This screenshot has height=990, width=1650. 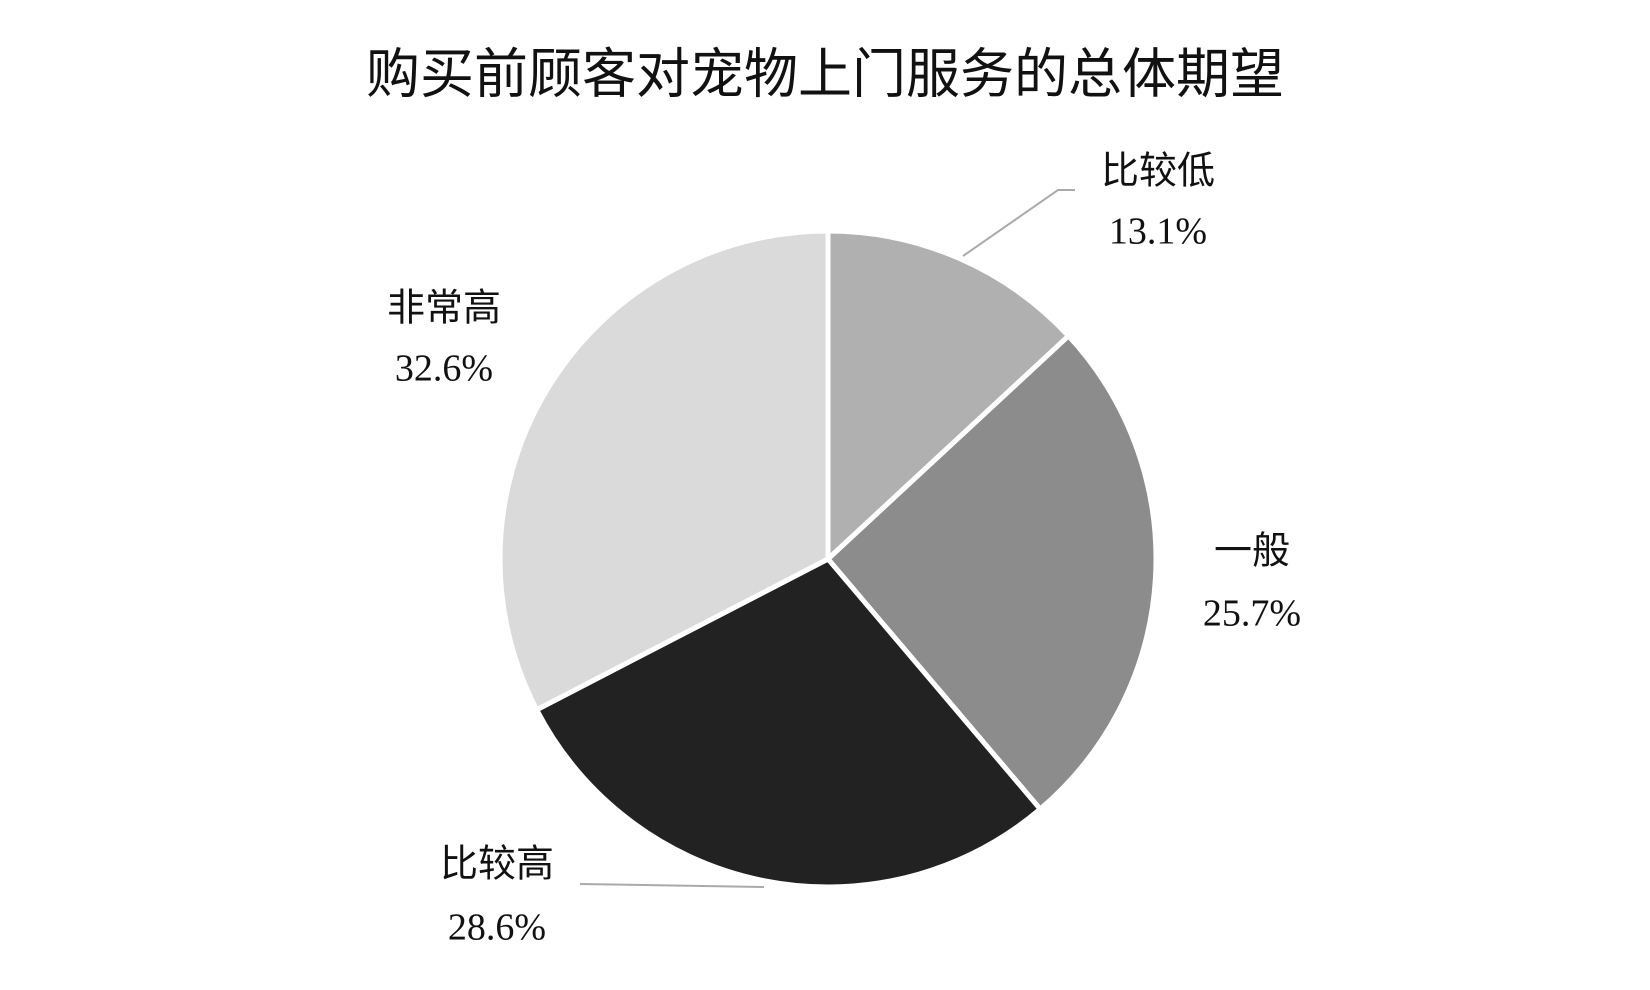 What do you see at coordinates (497, 865) in the screenshot?
I see `slice-label: 比较高` at bounding box center [497, 865].